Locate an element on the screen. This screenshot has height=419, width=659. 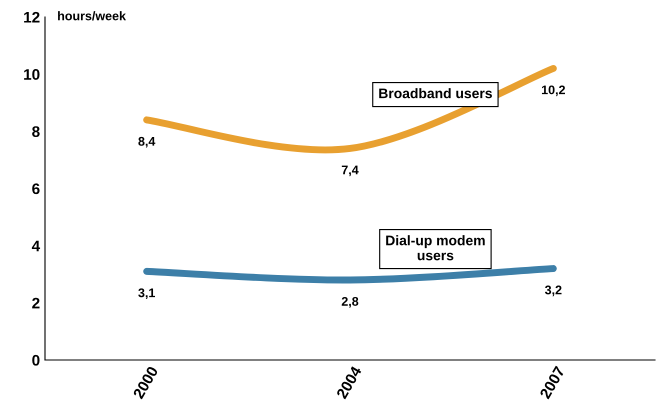
y-tick-label: 6 is located at coordinates (36, 188).